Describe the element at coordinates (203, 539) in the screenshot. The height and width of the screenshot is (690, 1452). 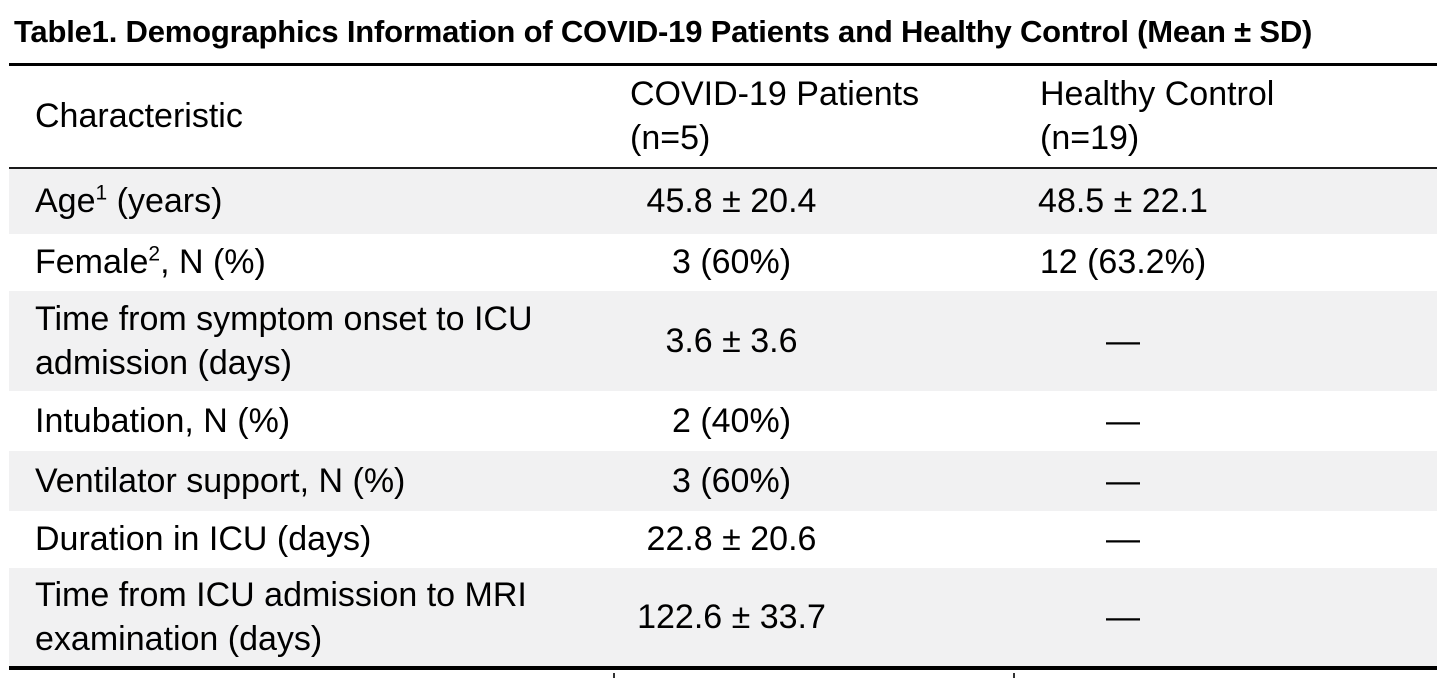
I see `row-label: Duration in ICU (days)` at that location.